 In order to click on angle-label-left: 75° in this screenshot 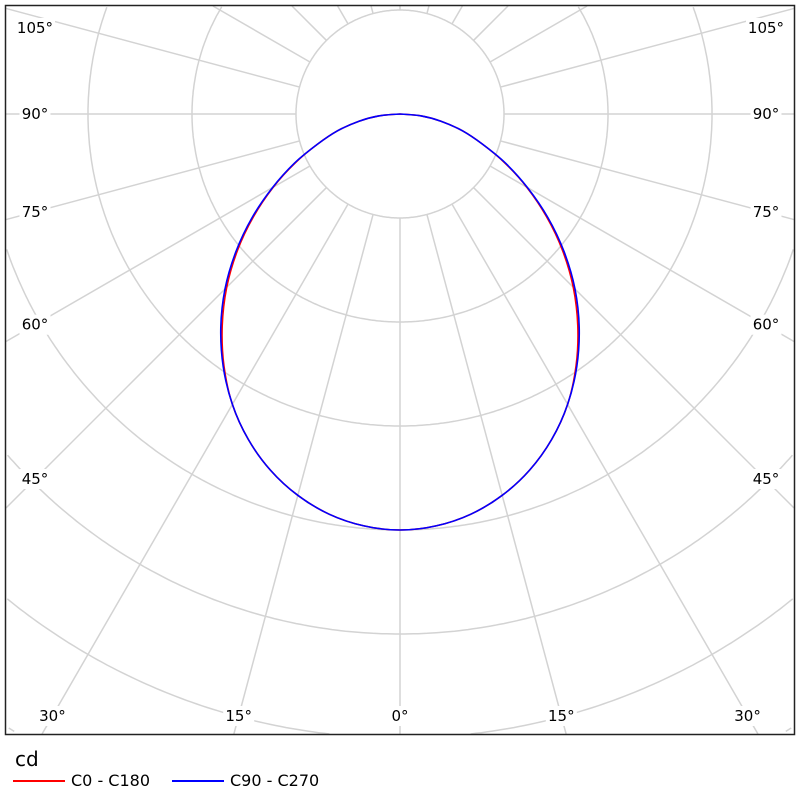, I will do `click(35, 212)`.